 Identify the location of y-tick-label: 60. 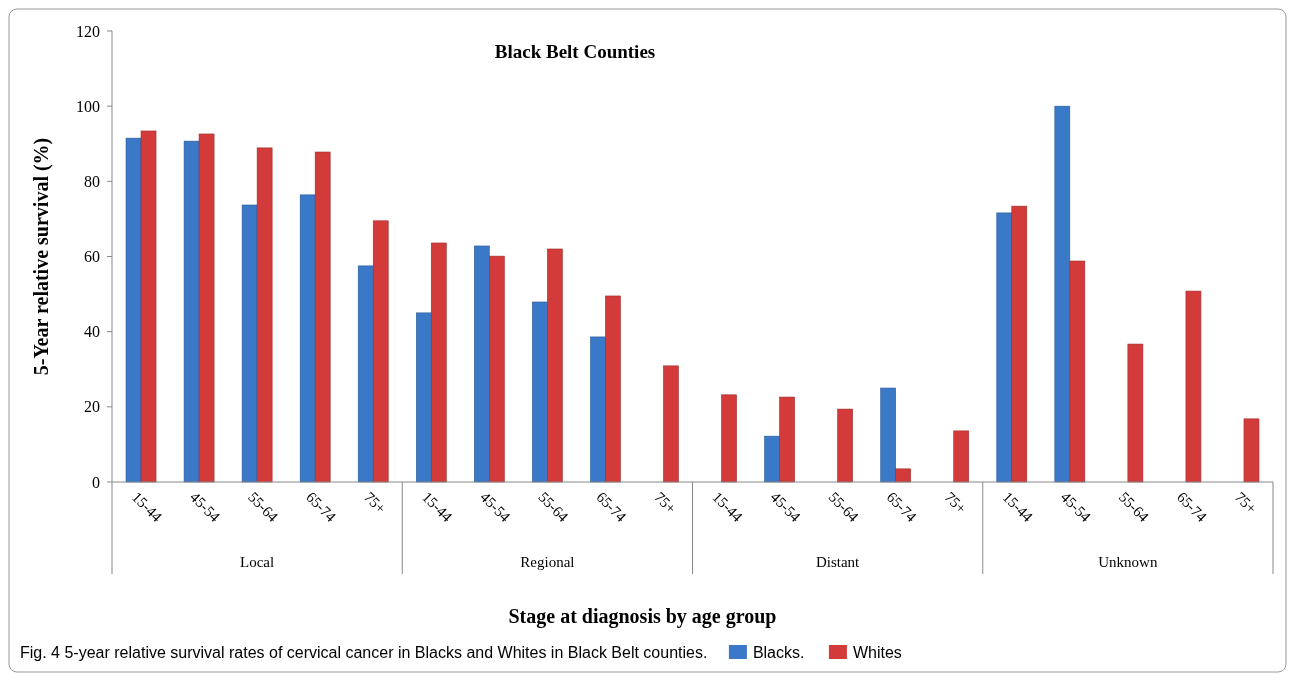
(92, 257).